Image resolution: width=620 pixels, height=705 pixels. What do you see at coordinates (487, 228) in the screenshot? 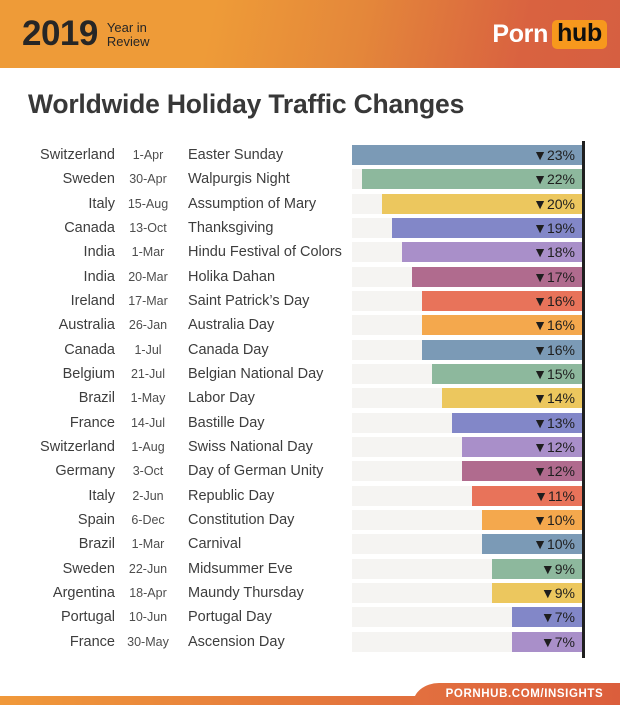
I see `traffic-change-bar: ▼19%` at bounding box center [487, 228].